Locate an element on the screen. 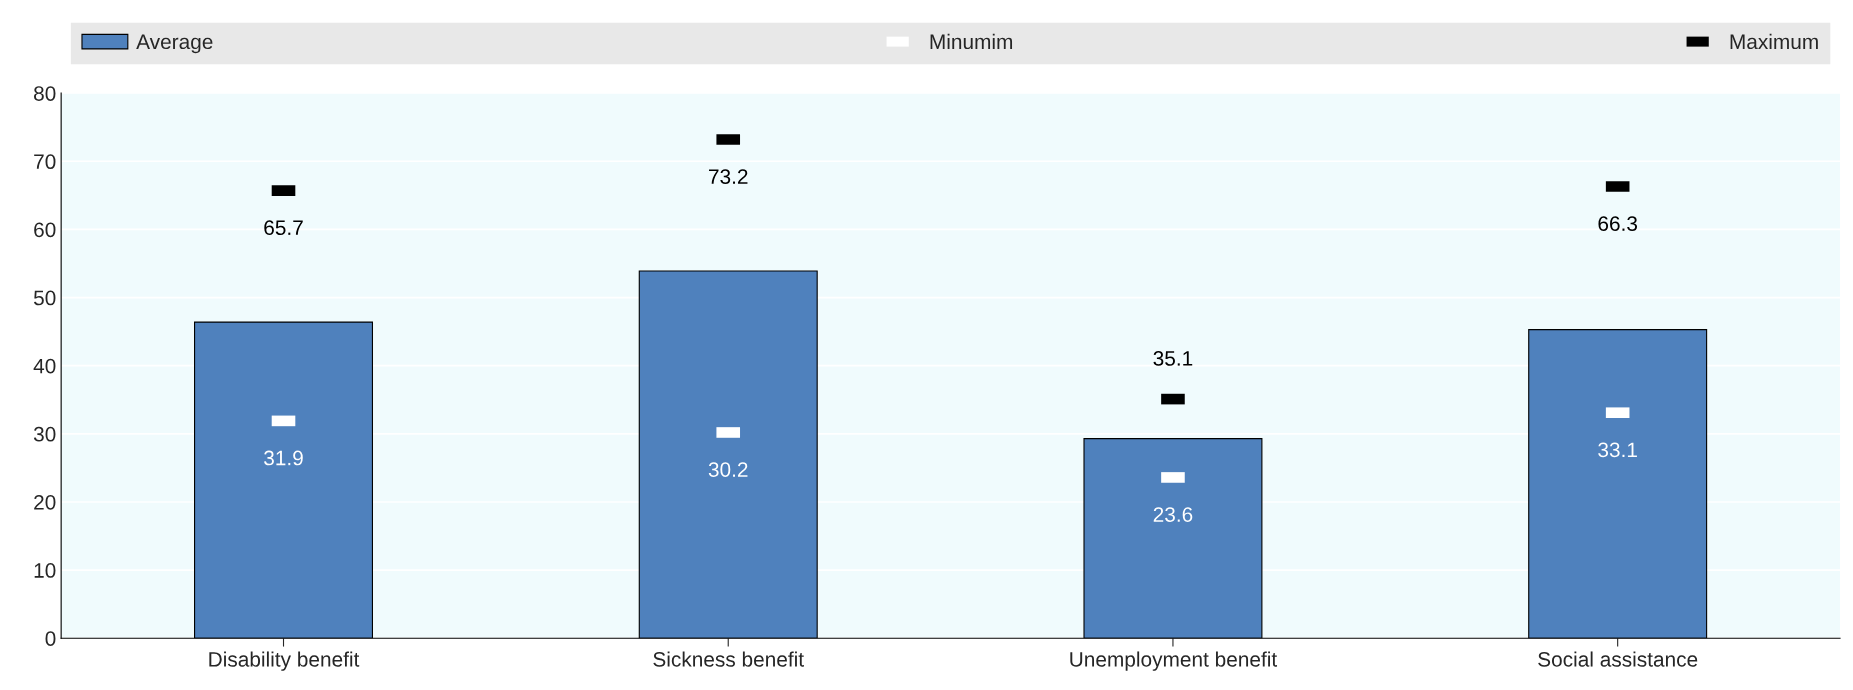 This screenshot has height=690, width=1853. x-tick-label: Social assistance is located at coordinates (1618, 659).